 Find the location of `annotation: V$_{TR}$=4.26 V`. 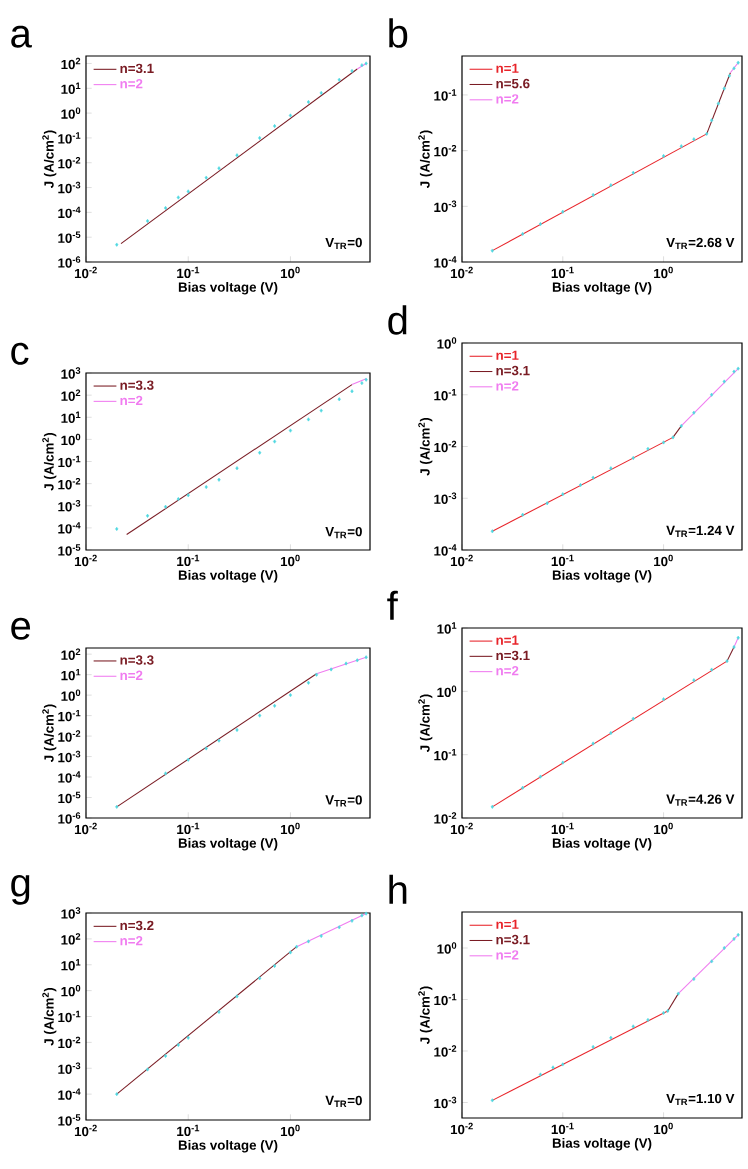

annotation: V$_{TR}$=4.26 V is located at coordinates (700, 800).